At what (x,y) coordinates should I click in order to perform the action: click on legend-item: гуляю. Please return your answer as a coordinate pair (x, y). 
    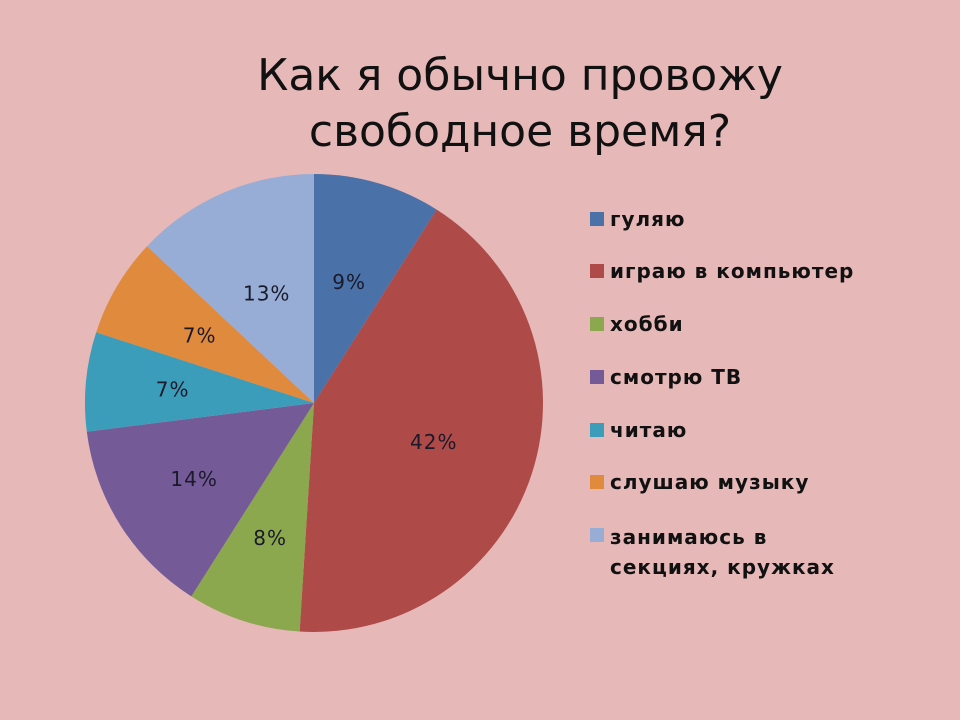
    Looking at the image, I should click on (740, 219).